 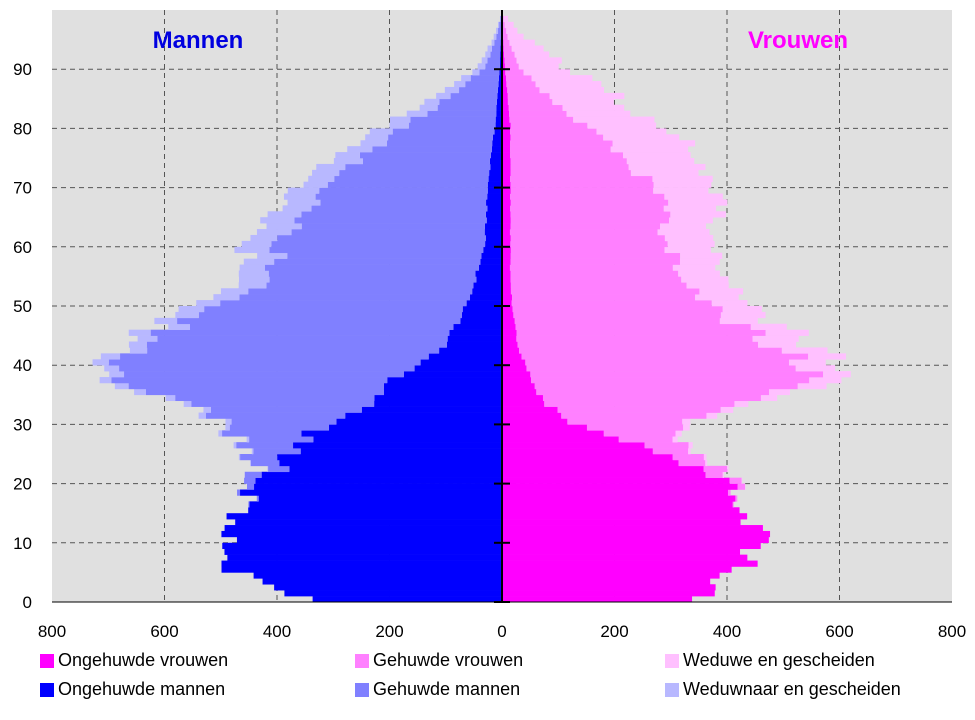 I want to click on x-tick-label: 600, so click(x=164, y=631).